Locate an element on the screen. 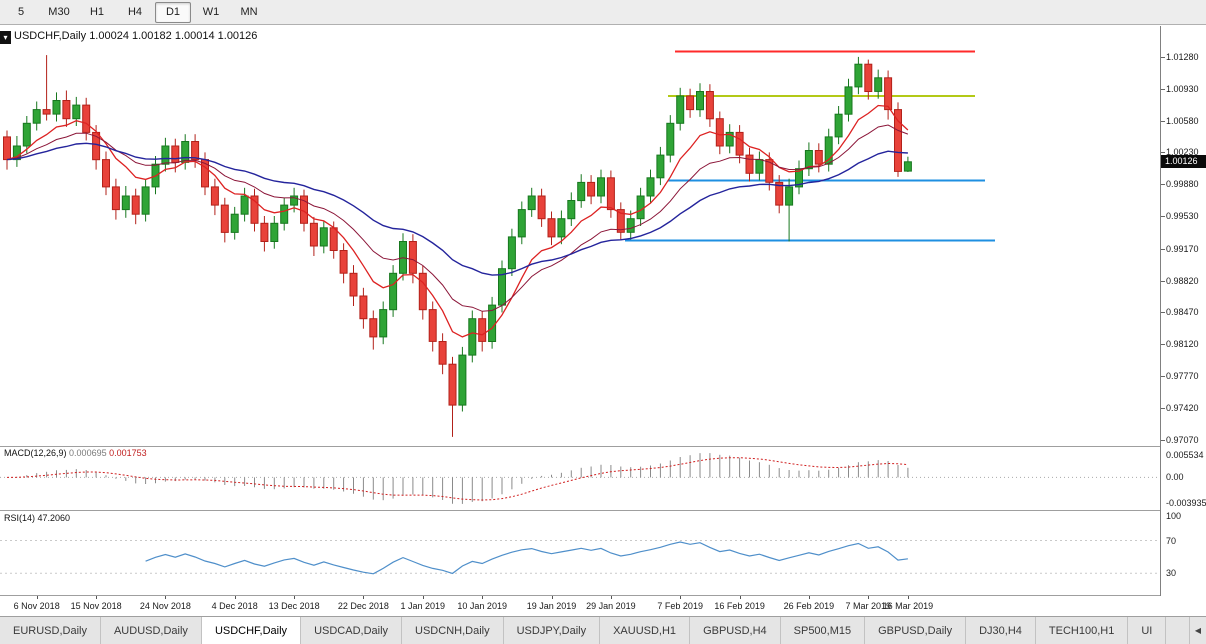  chart-tab-DJ30-H4: DJ30,H4 is located at coordinates (1001, 630).